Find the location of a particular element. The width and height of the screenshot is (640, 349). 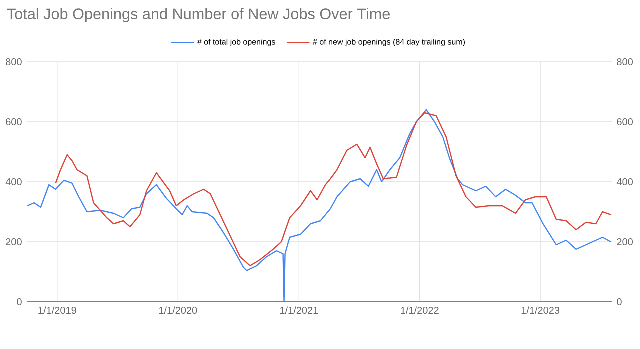

y-tick-label: 800 is located at coordinates (14, 62).